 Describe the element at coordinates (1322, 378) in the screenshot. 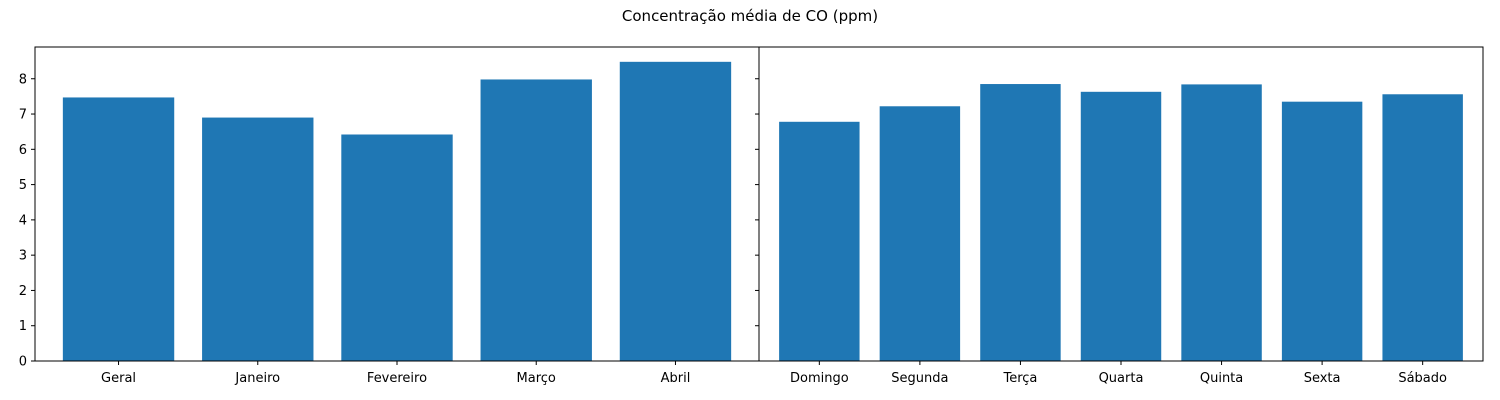

I see `x-tick-label: Sexta` at that location.